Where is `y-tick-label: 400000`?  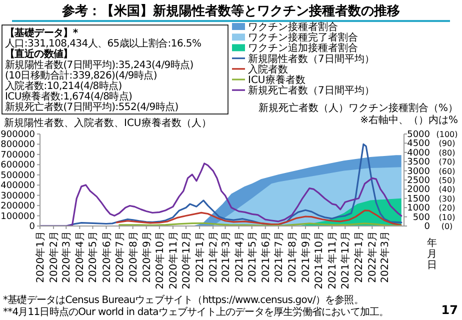 y-tick-label: 400000 is located at coordinates (18, 186).